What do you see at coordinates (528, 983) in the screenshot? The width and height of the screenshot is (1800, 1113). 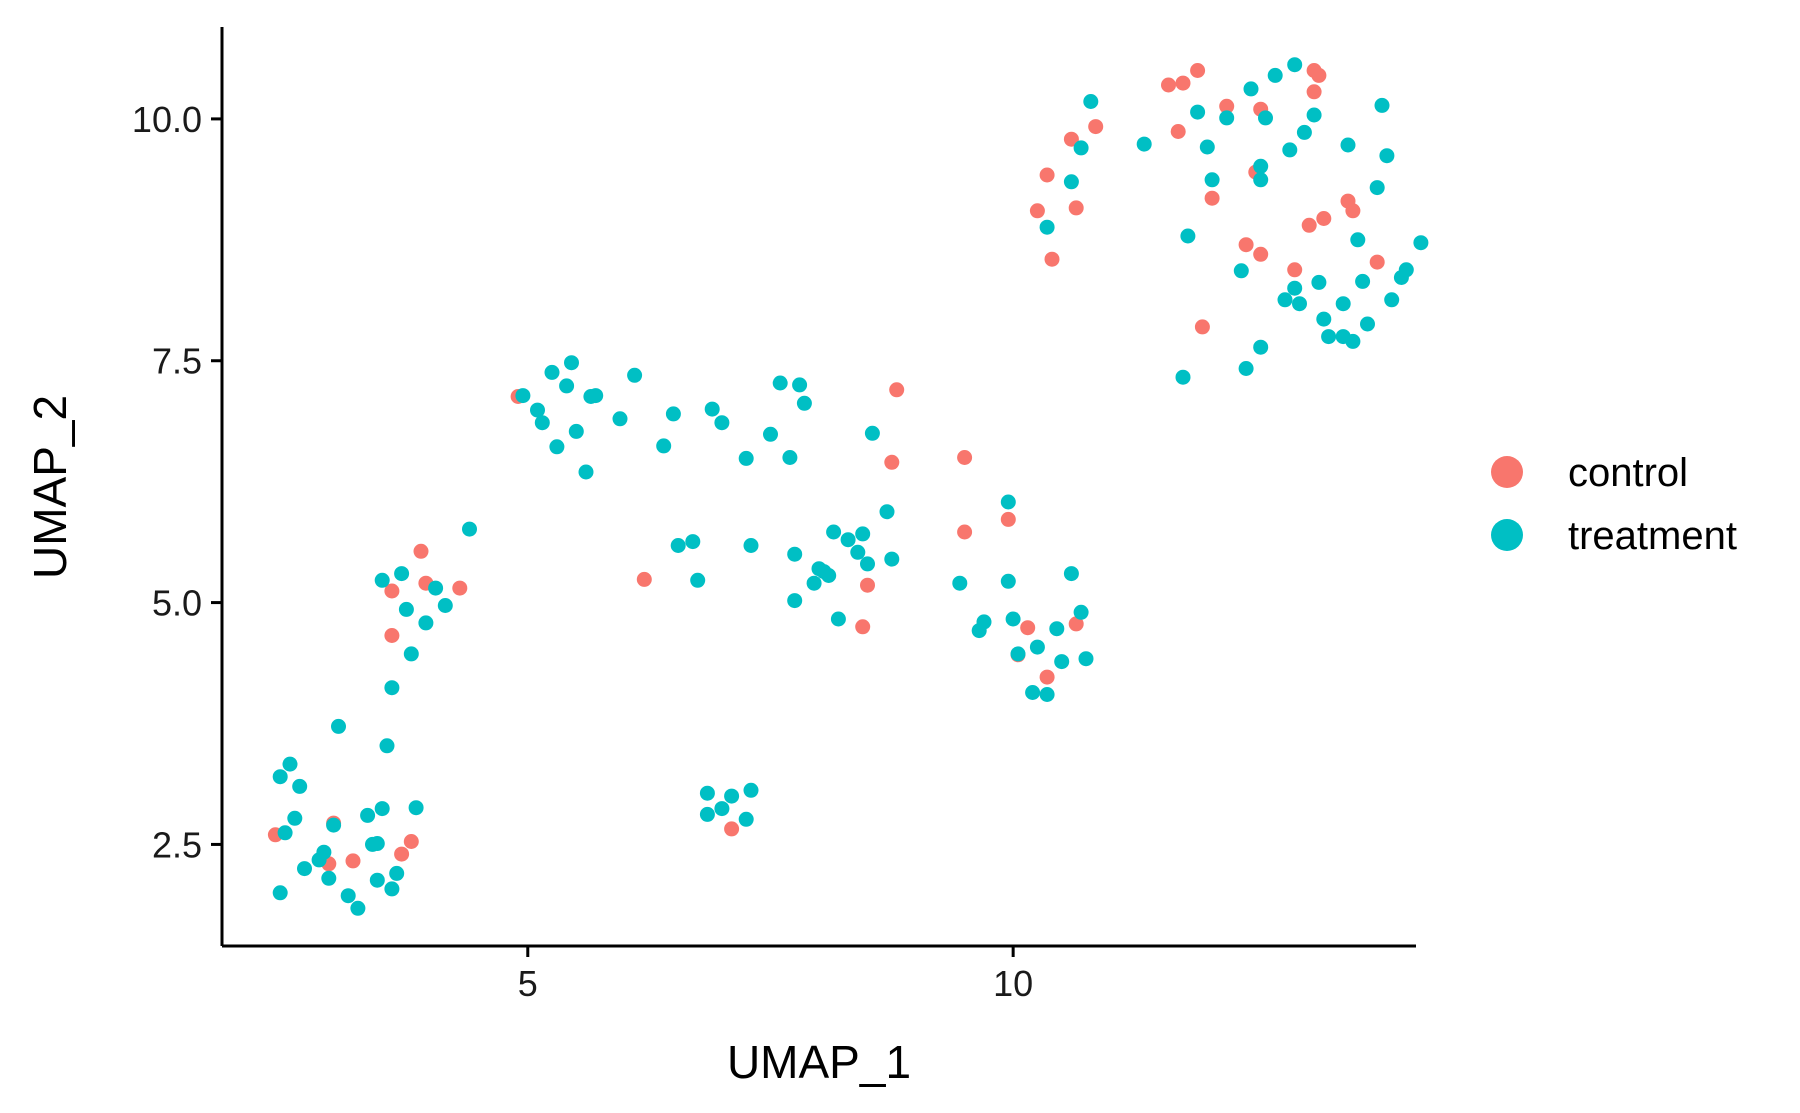 I see `x-tick-label: 5` at bounding box center [528, 983].